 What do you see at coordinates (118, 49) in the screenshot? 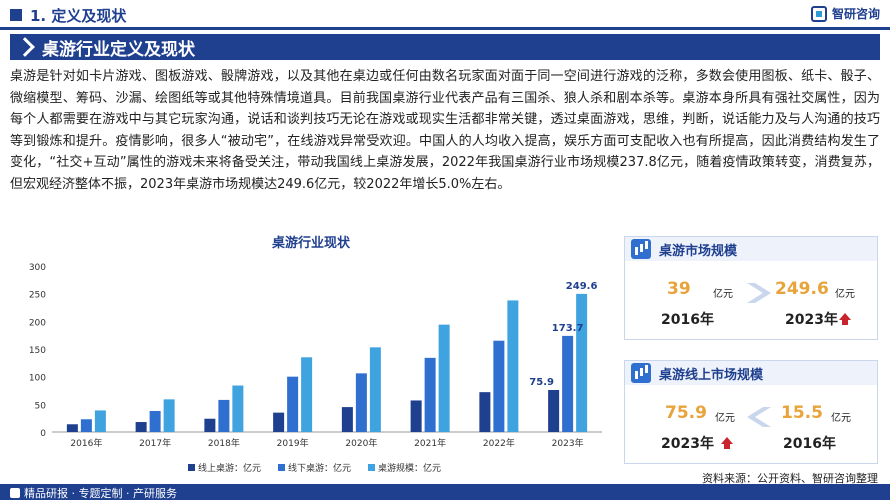
I see `banner-title: 桌游行业定义及现状` at bounding box center [118, 49].